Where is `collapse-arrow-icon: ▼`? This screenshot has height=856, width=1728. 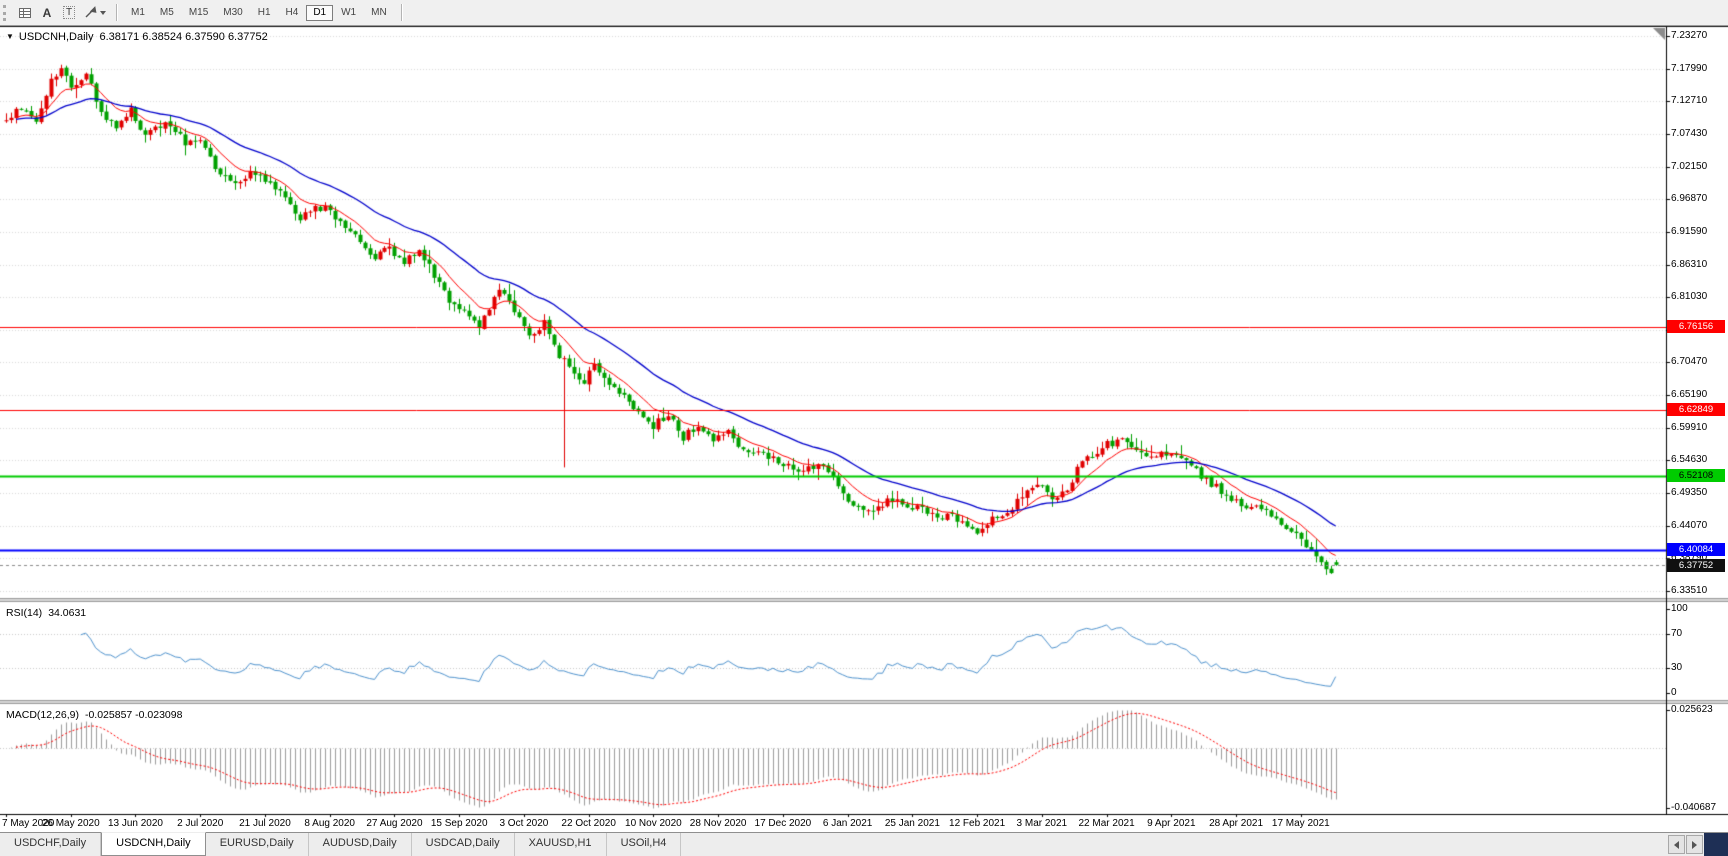
collapse-arrow-icon: ▼ is located at coordinates (10, 36).